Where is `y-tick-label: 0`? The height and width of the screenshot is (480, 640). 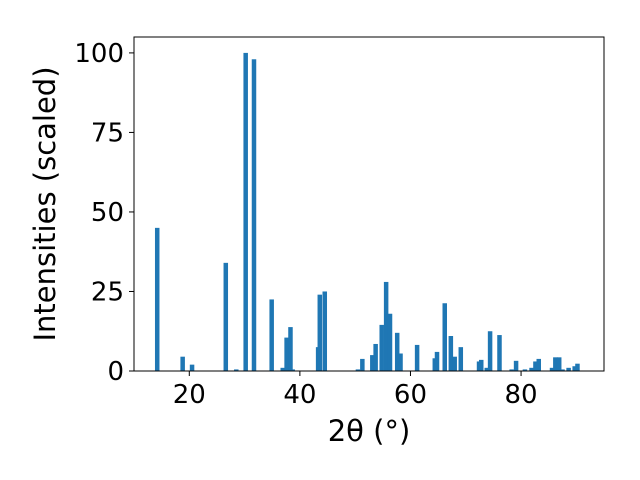
y-tick-label: 0 is located at coordinates (115, 372).